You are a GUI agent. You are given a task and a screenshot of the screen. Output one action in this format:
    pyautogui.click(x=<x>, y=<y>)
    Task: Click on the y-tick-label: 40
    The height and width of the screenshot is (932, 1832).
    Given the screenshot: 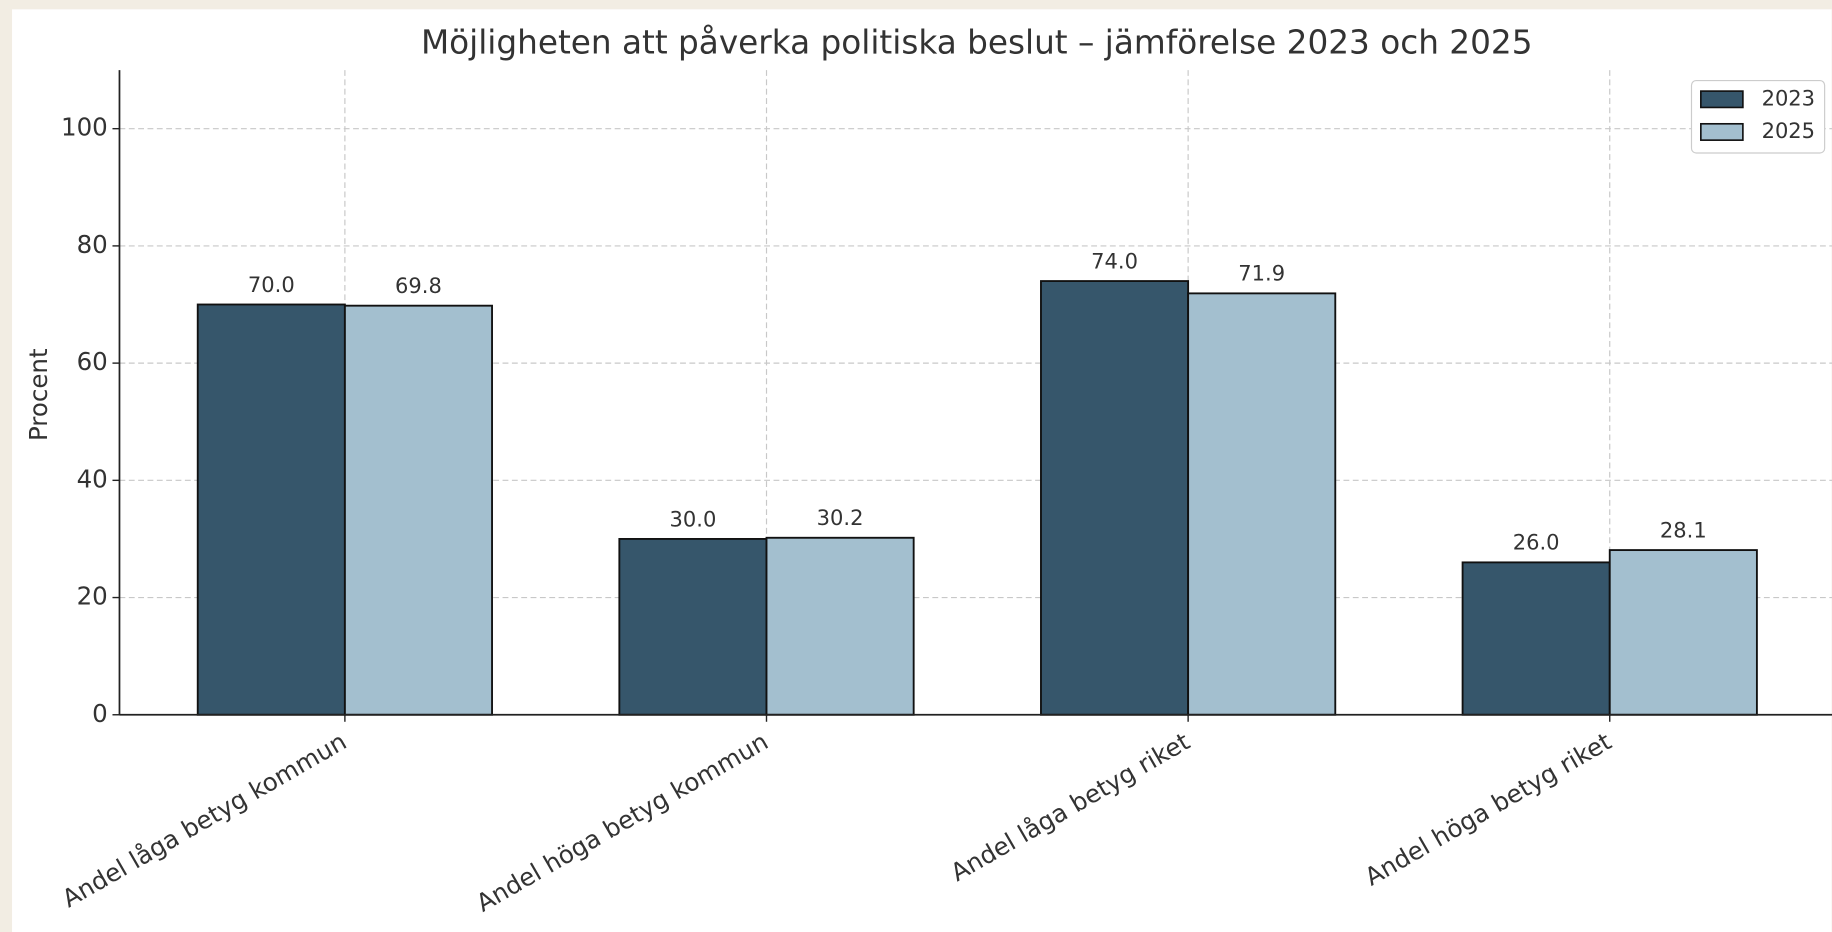 What is the action you would take?
    pyautogui.click(x=92, y=478)
    